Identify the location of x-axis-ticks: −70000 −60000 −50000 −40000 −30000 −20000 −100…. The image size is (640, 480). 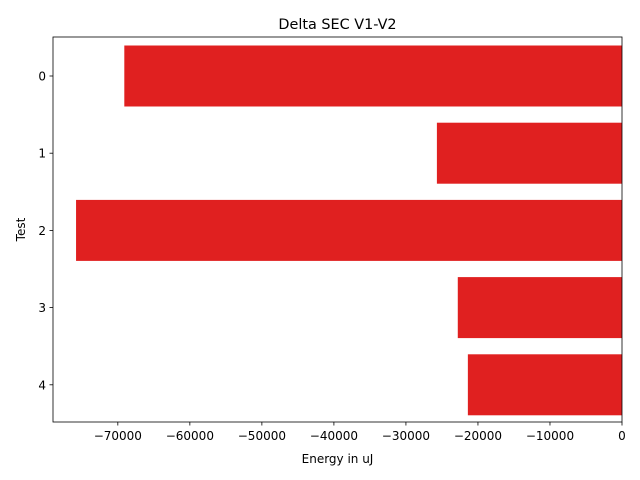
(360, 432).